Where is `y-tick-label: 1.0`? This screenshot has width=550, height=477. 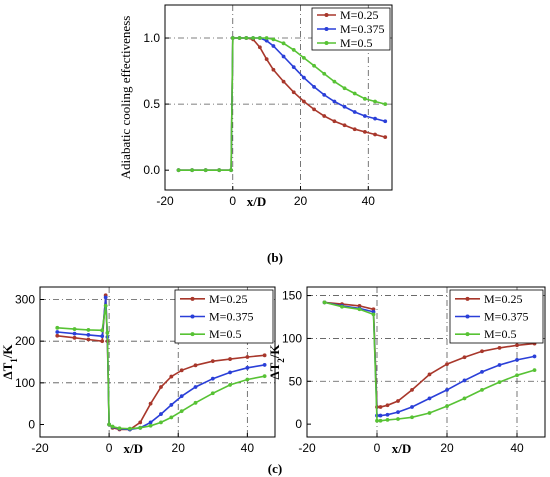
y-tick-label: 1.0 is located at coordinates (151, 38).